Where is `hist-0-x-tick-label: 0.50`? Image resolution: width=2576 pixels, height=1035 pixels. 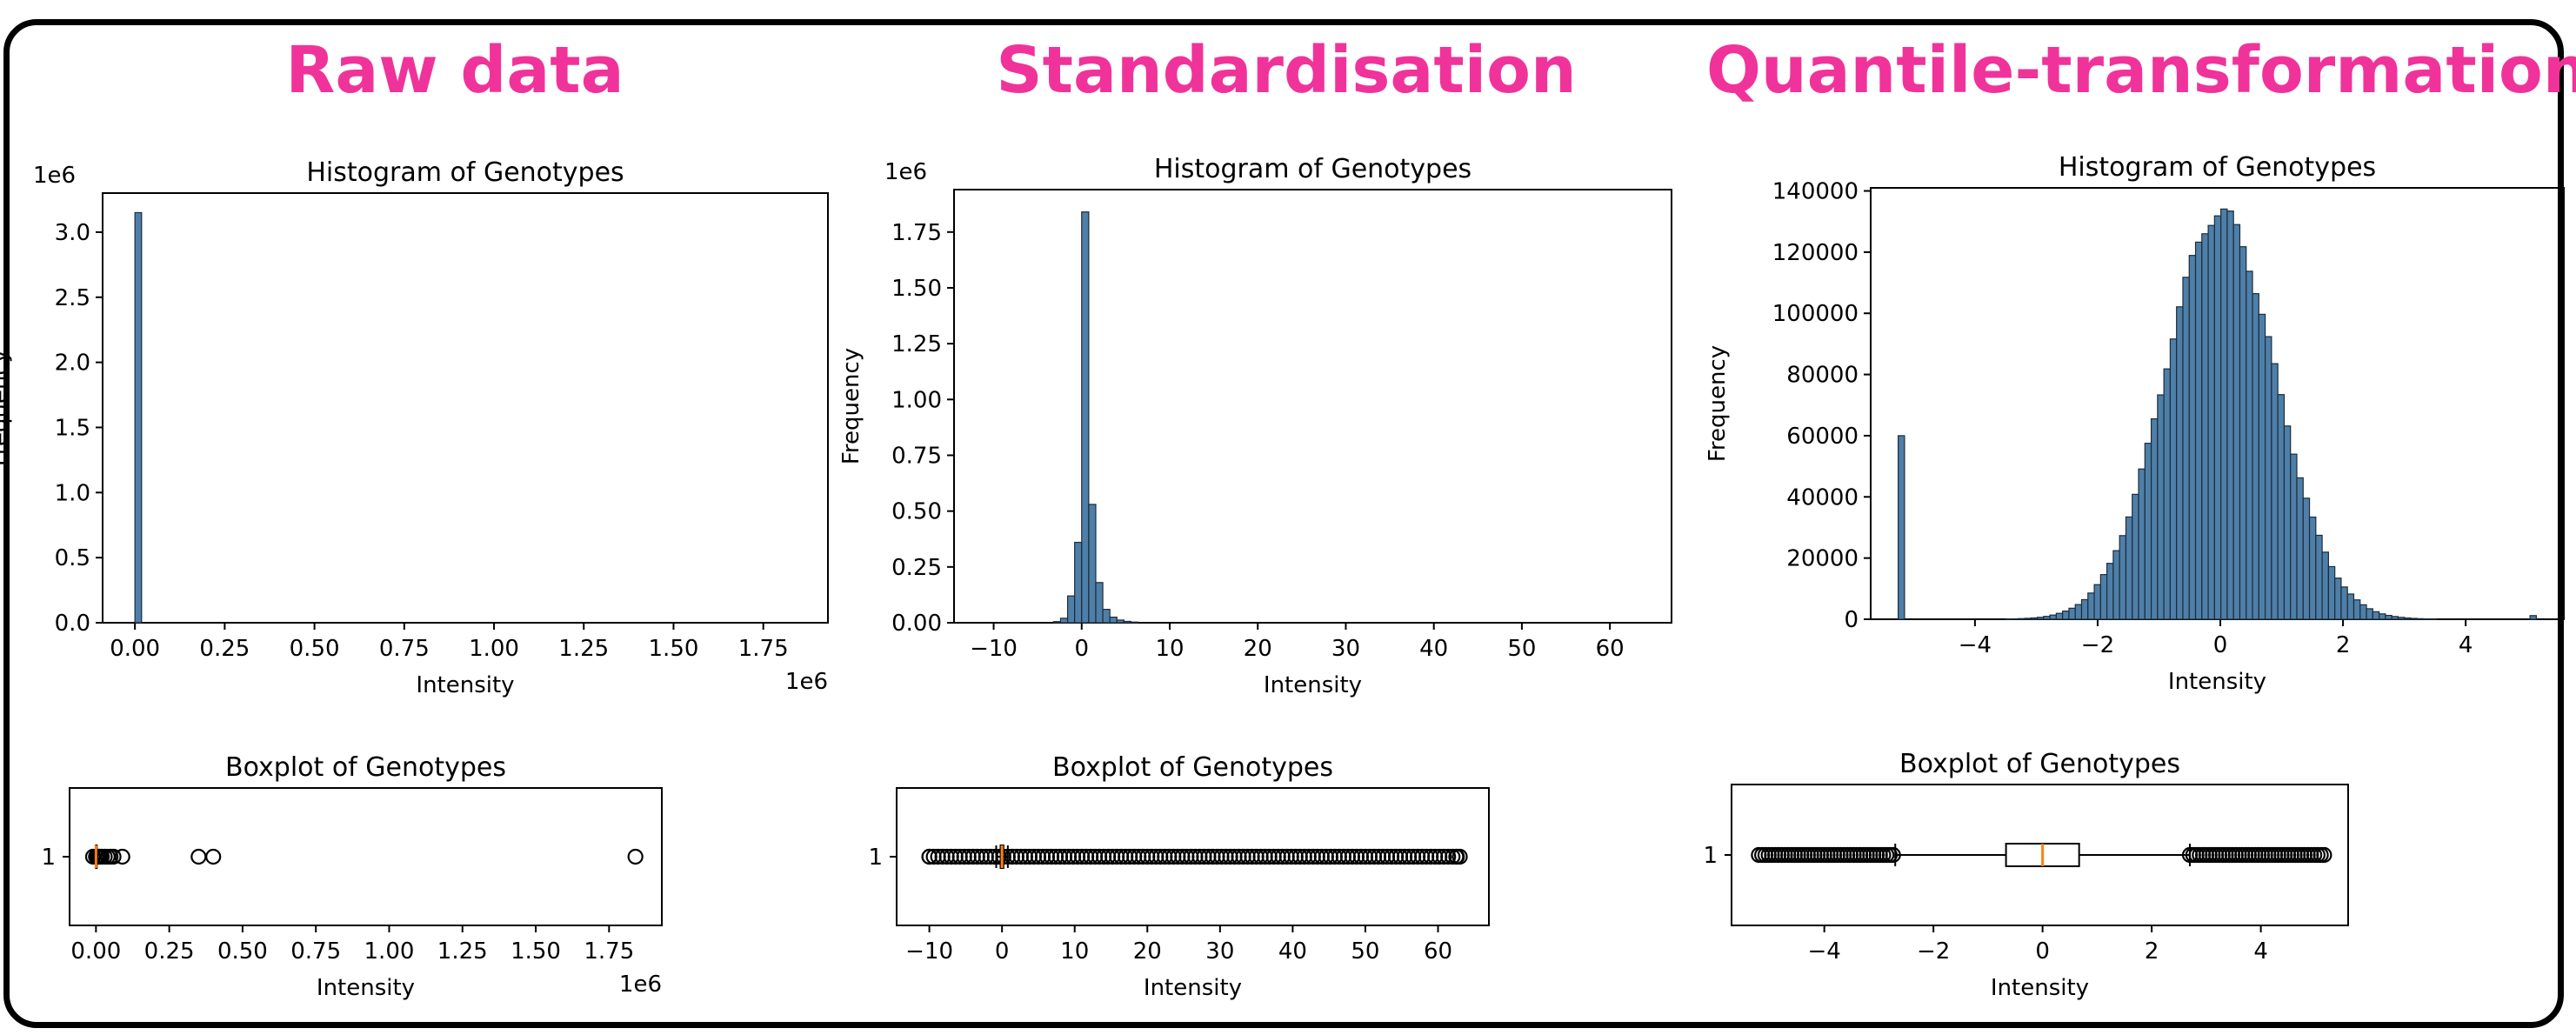
hist-0-x-tick-label: 0.50 is located at coordinates (315, 649).